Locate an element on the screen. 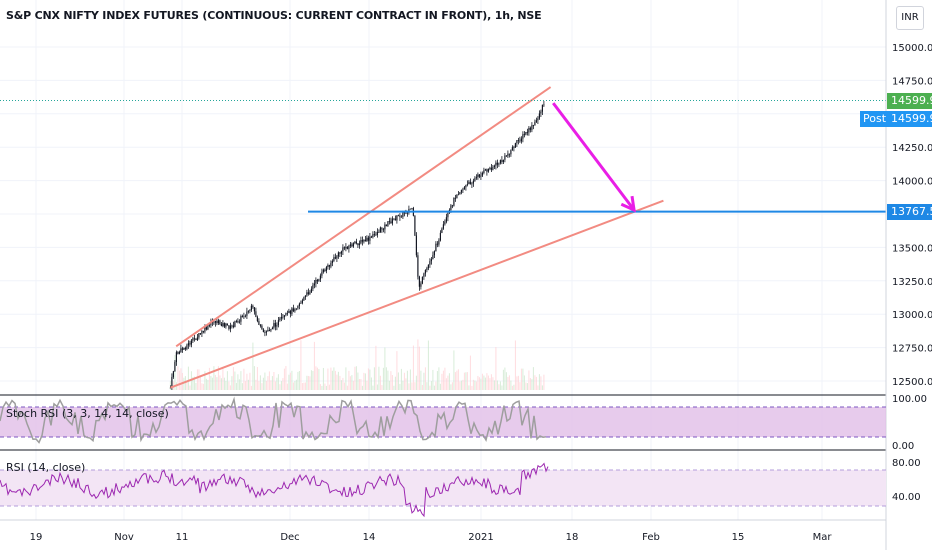  time-tick-label: 18 is located at coordinates (572, 537).